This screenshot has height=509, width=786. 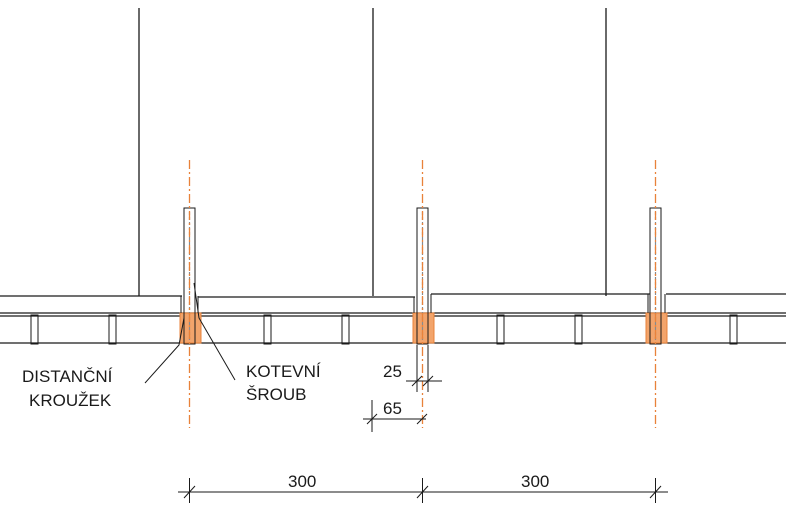 What do you see at coordinates (190, 333) in the screenshot?
I see `leader-lines` at bounding box center [190, 333].